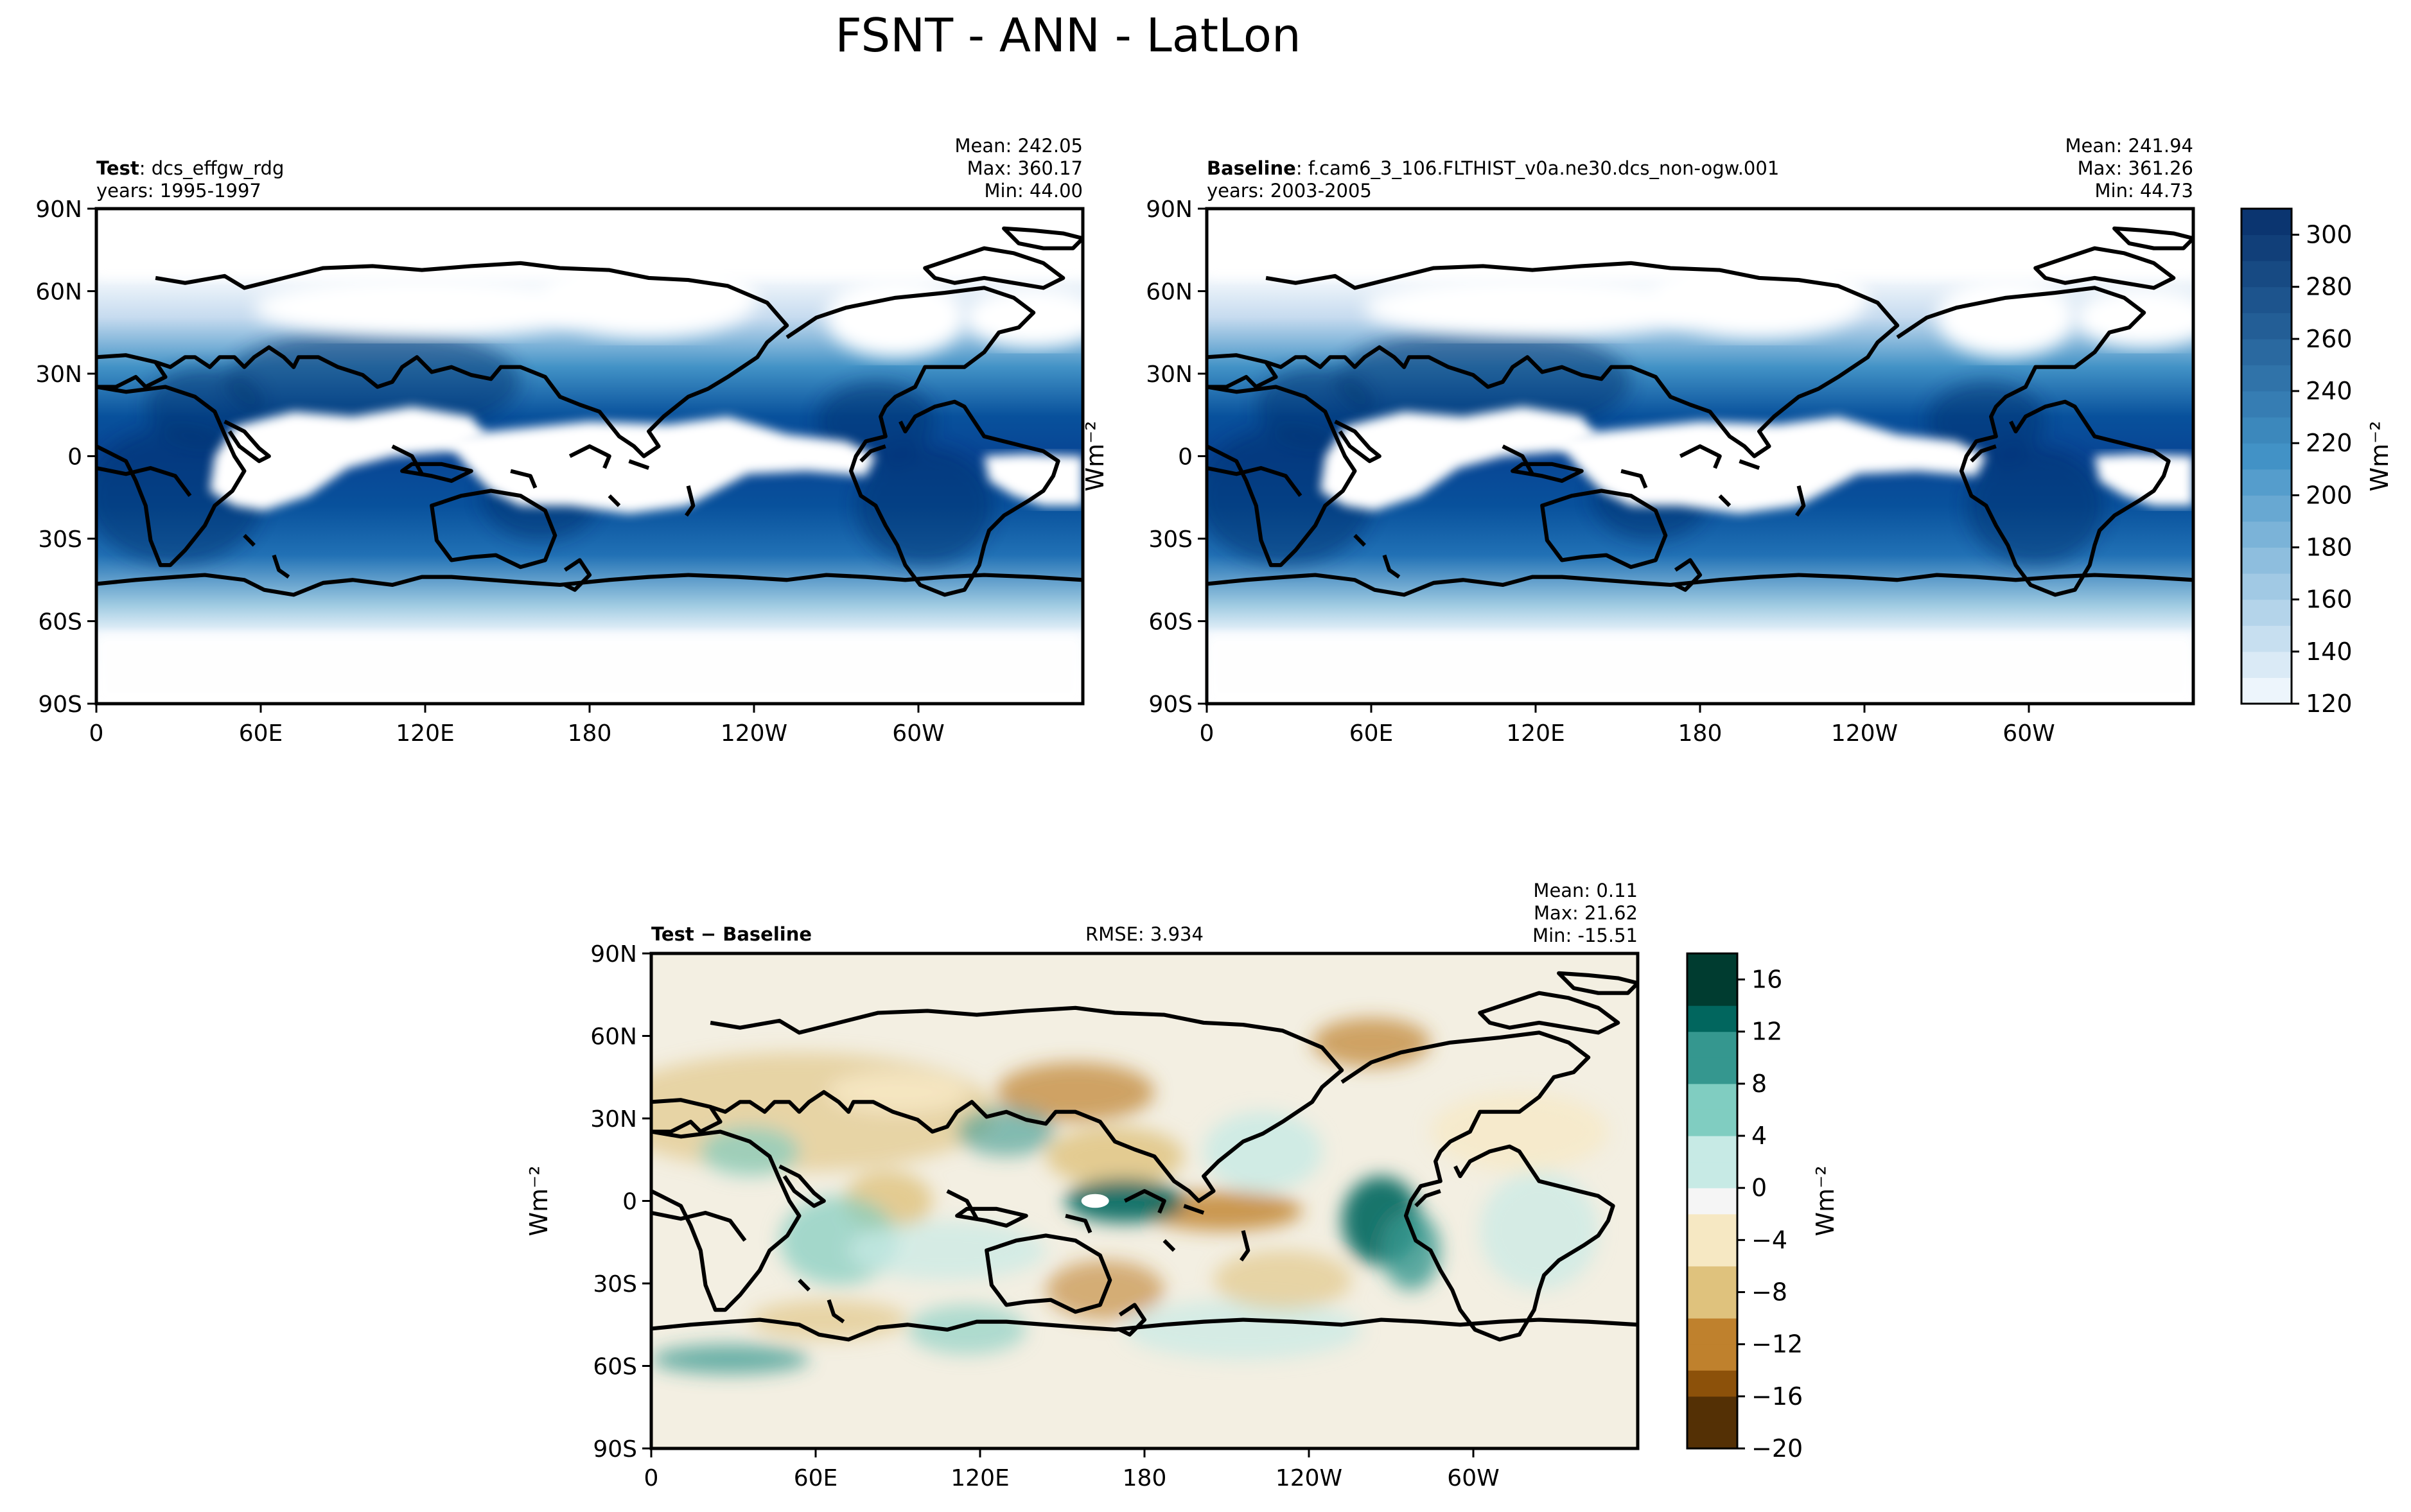  What do you see at coordinates (1769, 1292) in the screenshot?
I see `colorbar-tick-label: −8` at bounding box center [1769, 1292].